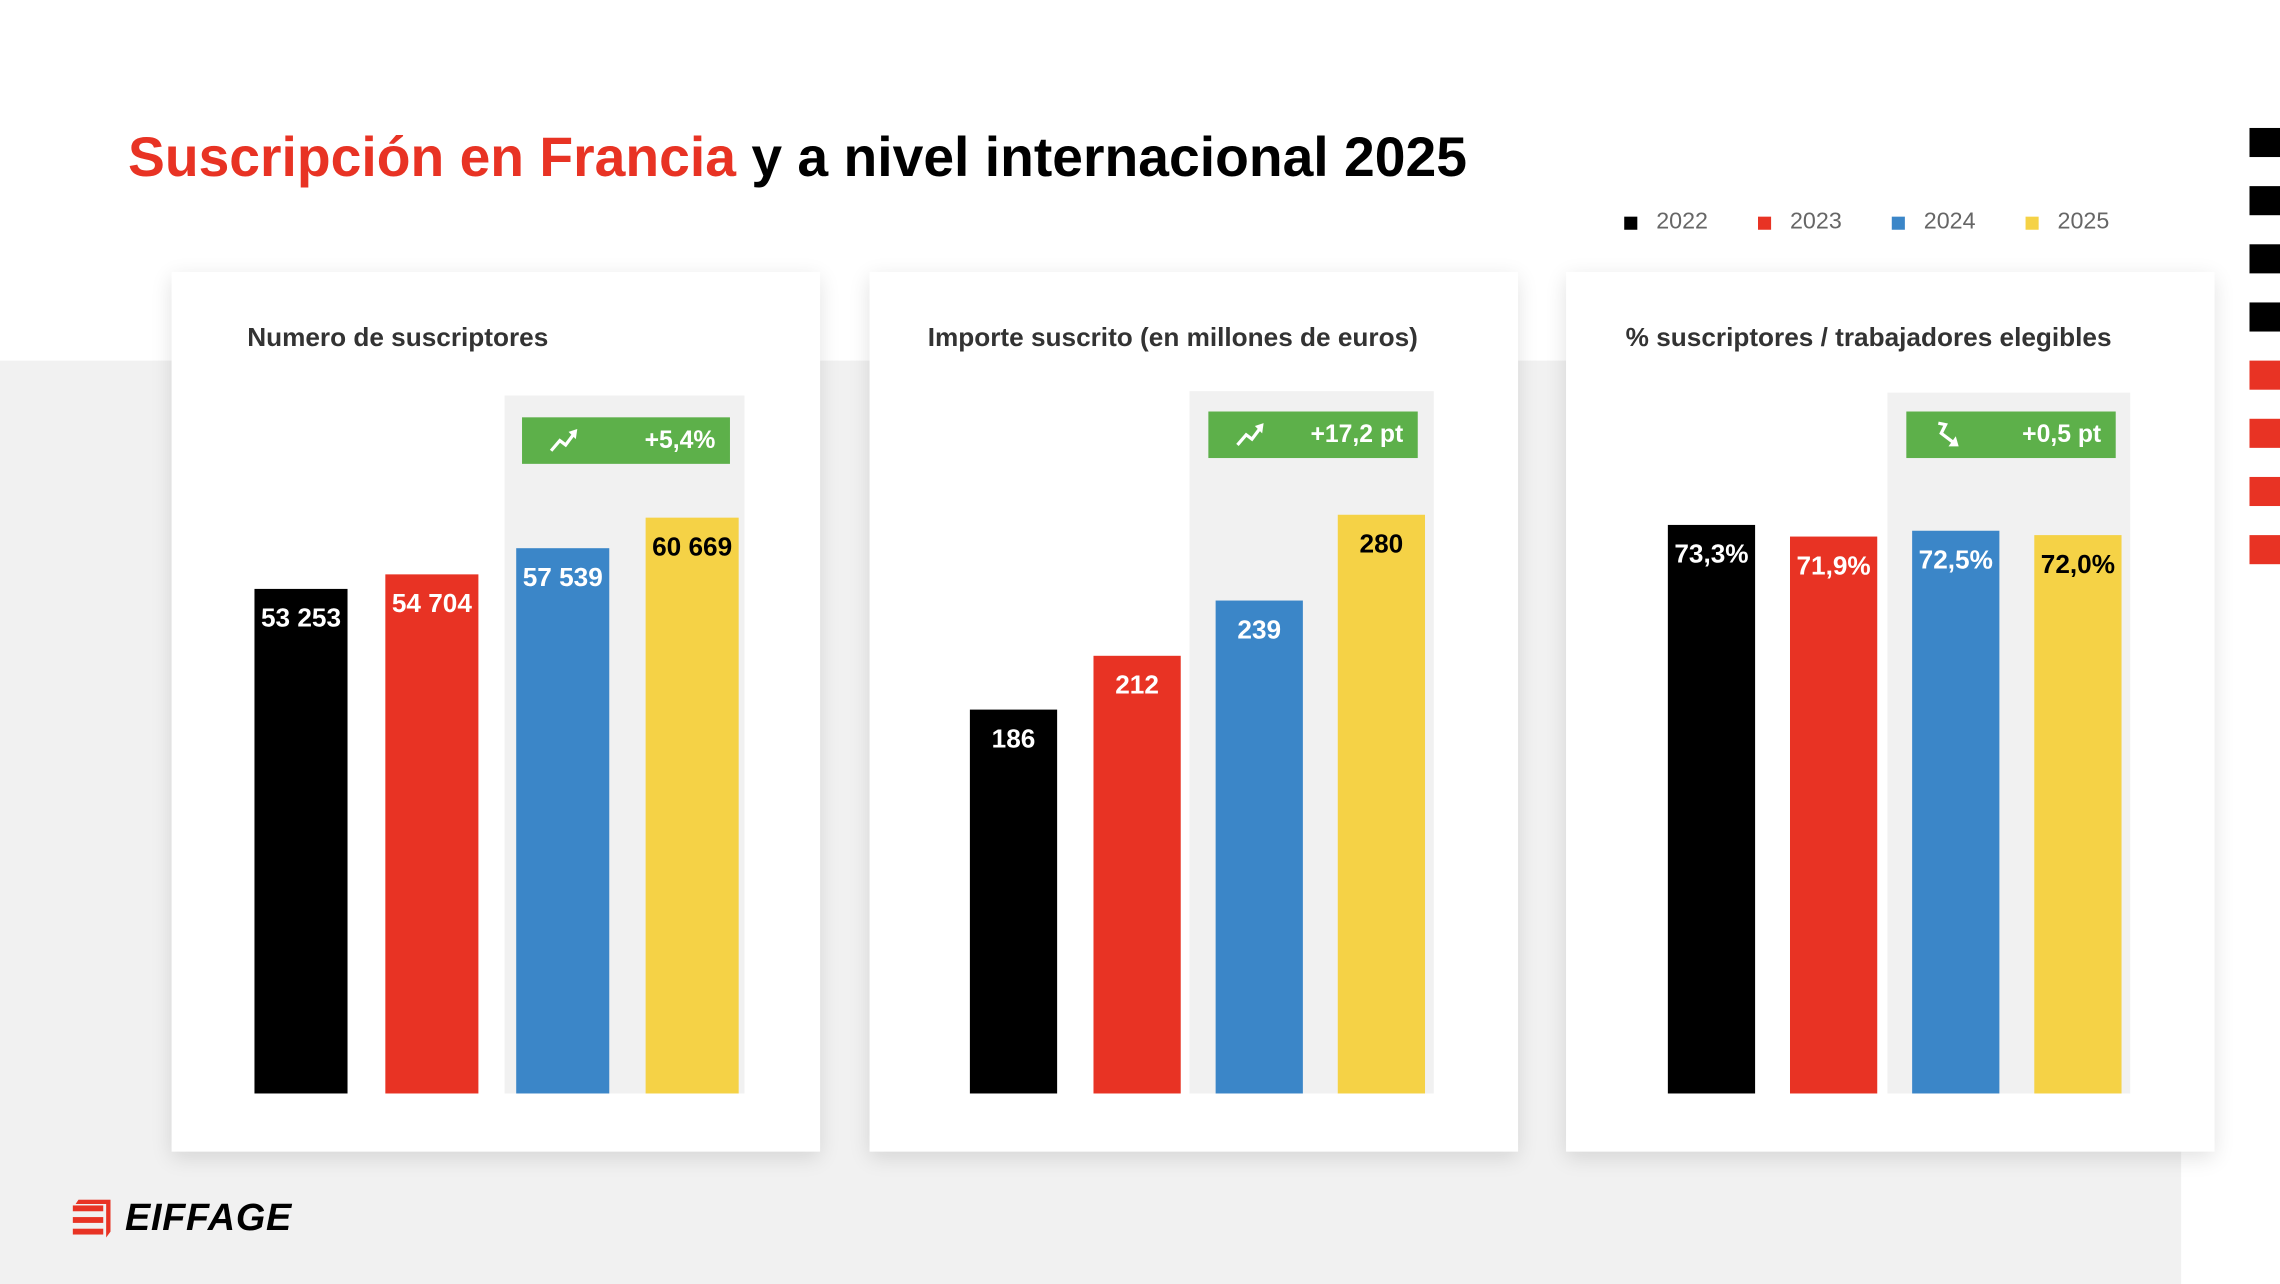 The width and height of the screenshot is (2280, 1284). What do you see at coordinates (2078, 564) in the screenshot?
I see `bar-label: 72,0%` at bounding box center [2078, 564].